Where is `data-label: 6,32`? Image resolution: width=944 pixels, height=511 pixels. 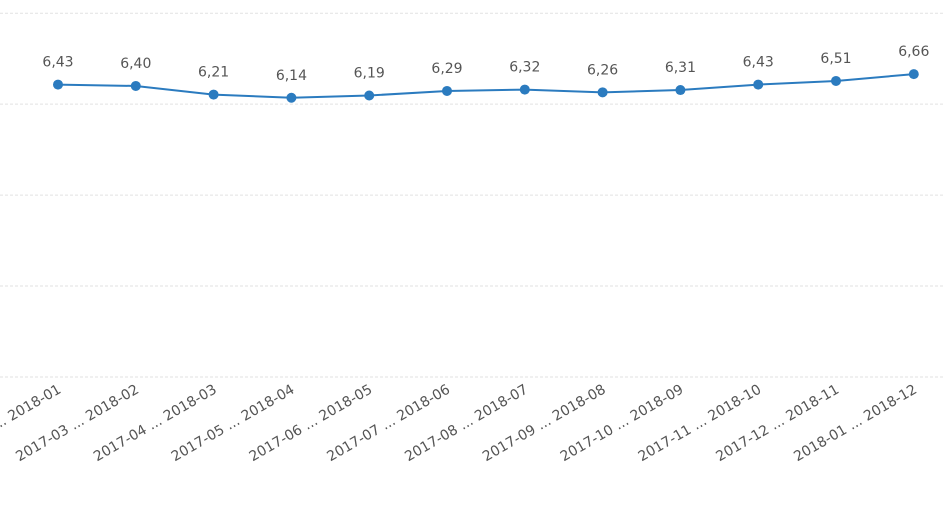
data-label: 6,32 is located at coordinates (524, 68).